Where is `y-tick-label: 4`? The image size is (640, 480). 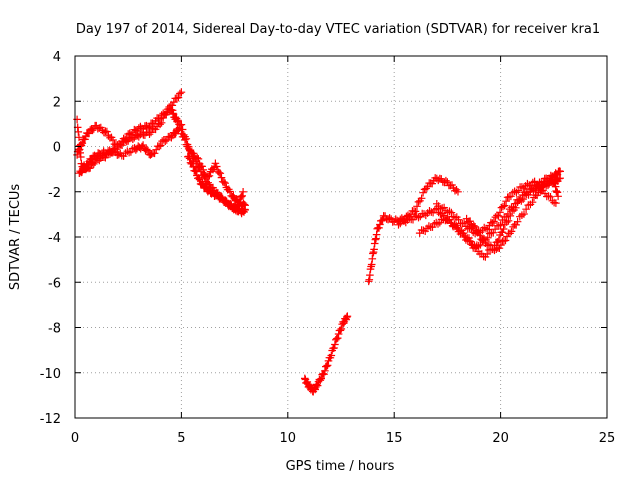
y-tick-label: 4 is located at coordinates (57, 57).